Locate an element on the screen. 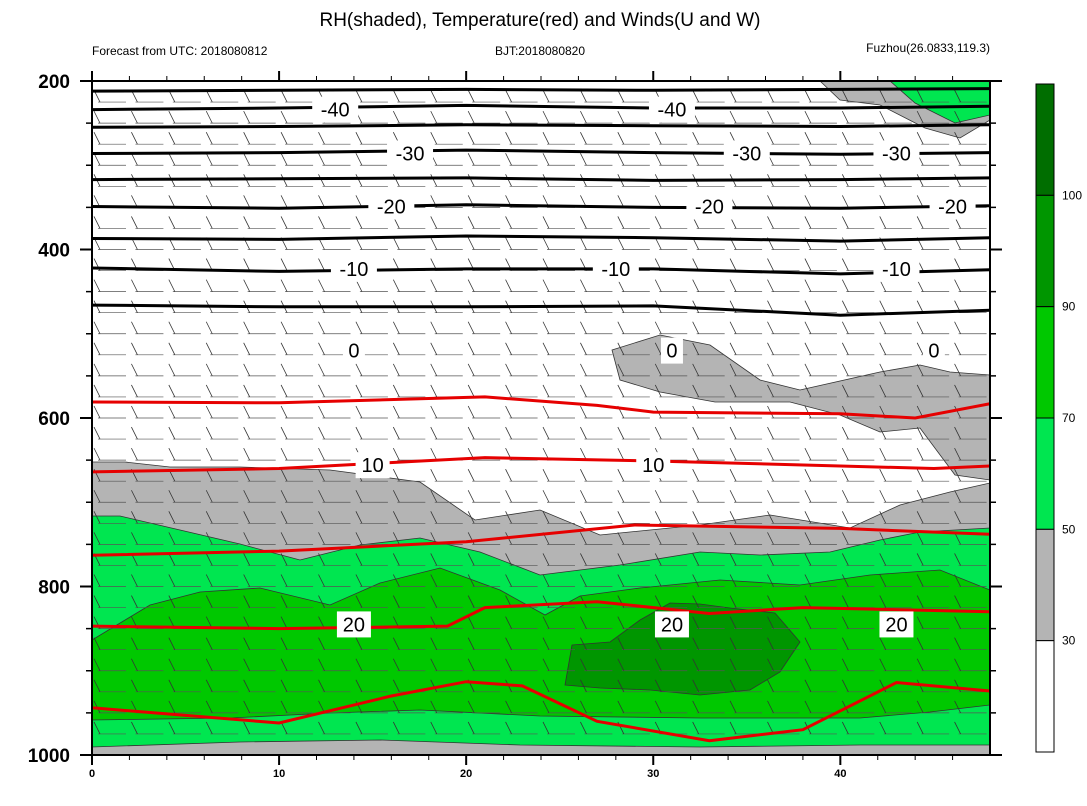 This screenshot has width=1087, height=806. contour-label: -20 is located at coordinates (391, 208).